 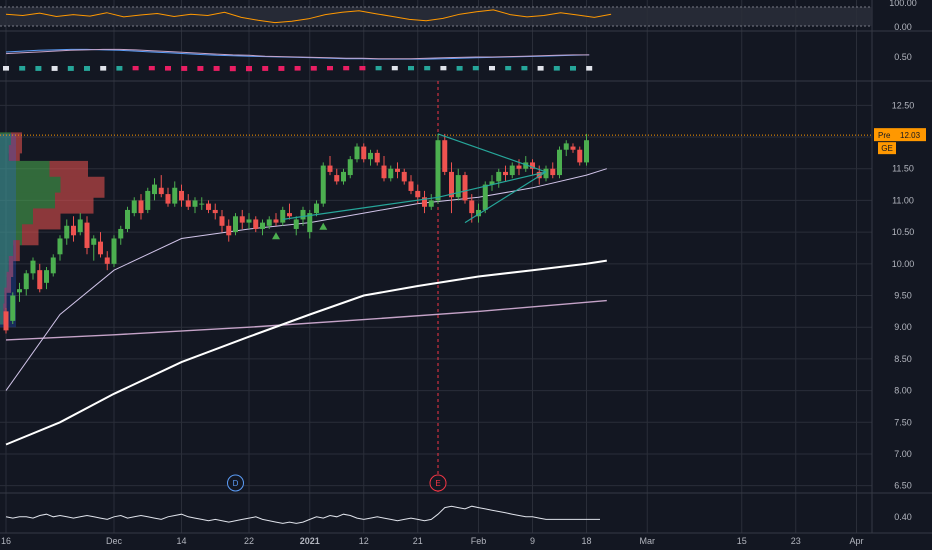 I want to click on x-tick-label: 15, so click(x=742, y=541).